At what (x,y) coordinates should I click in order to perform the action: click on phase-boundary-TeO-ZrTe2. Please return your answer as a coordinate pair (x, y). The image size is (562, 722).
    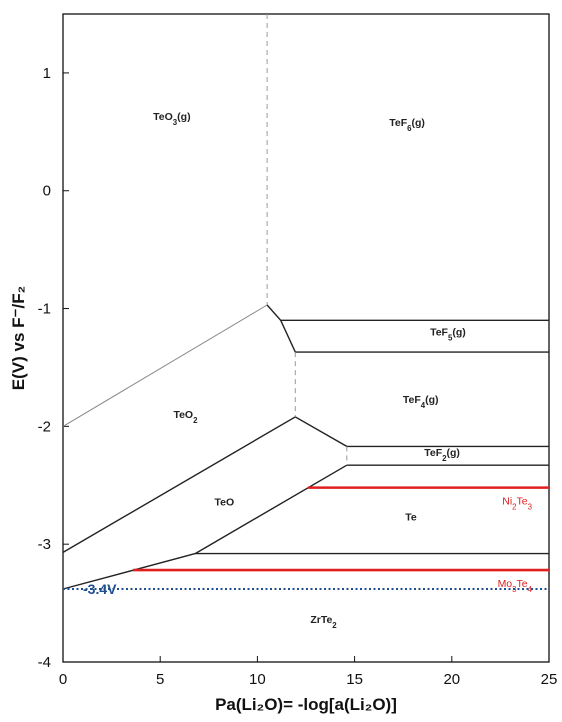
    Looking at the image, I should click on (129, 571).